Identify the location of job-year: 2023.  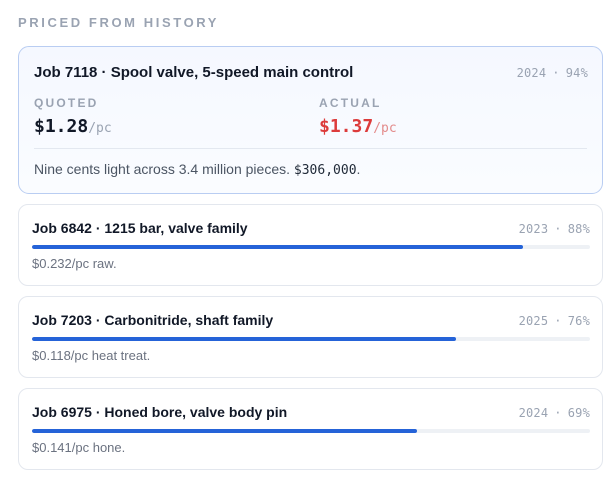
(533, 229).